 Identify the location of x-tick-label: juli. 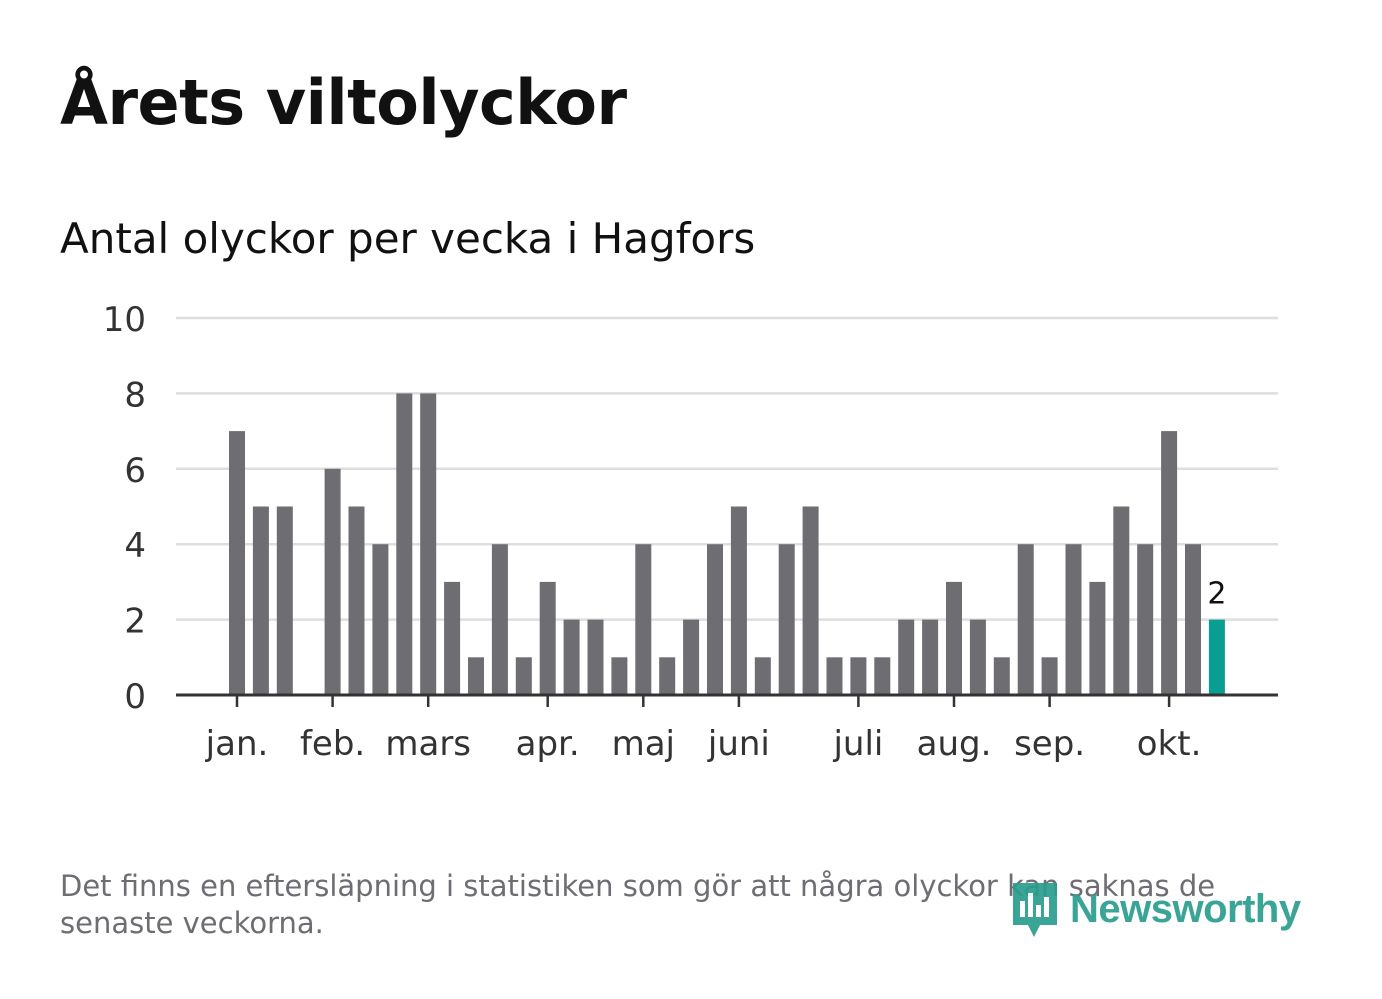
(857, 744).